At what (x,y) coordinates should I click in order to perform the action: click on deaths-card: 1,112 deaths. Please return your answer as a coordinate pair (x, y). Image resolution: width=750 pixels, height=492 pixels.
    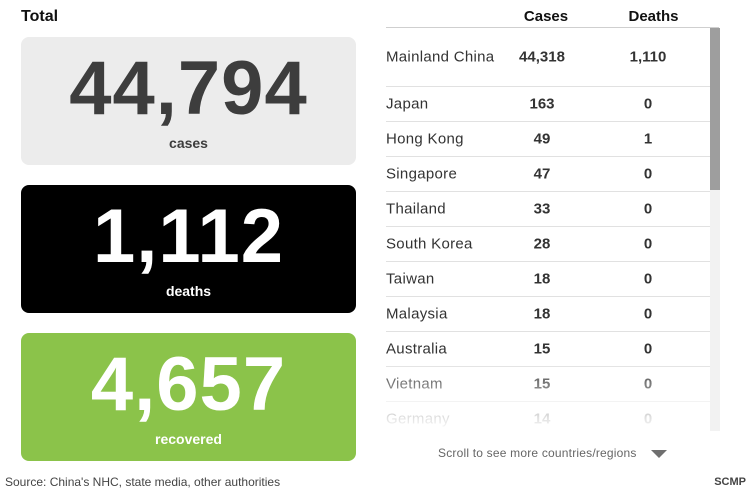
    Looking at the image, I should click on (188, 249).